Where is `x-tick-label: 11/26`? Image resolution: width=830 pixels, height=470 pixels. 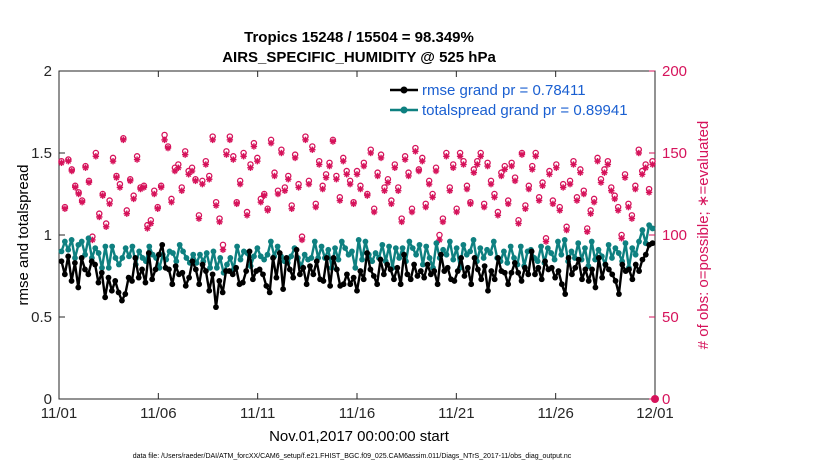
x-tick-label: 11/26 is located at coordinates (555, 413).